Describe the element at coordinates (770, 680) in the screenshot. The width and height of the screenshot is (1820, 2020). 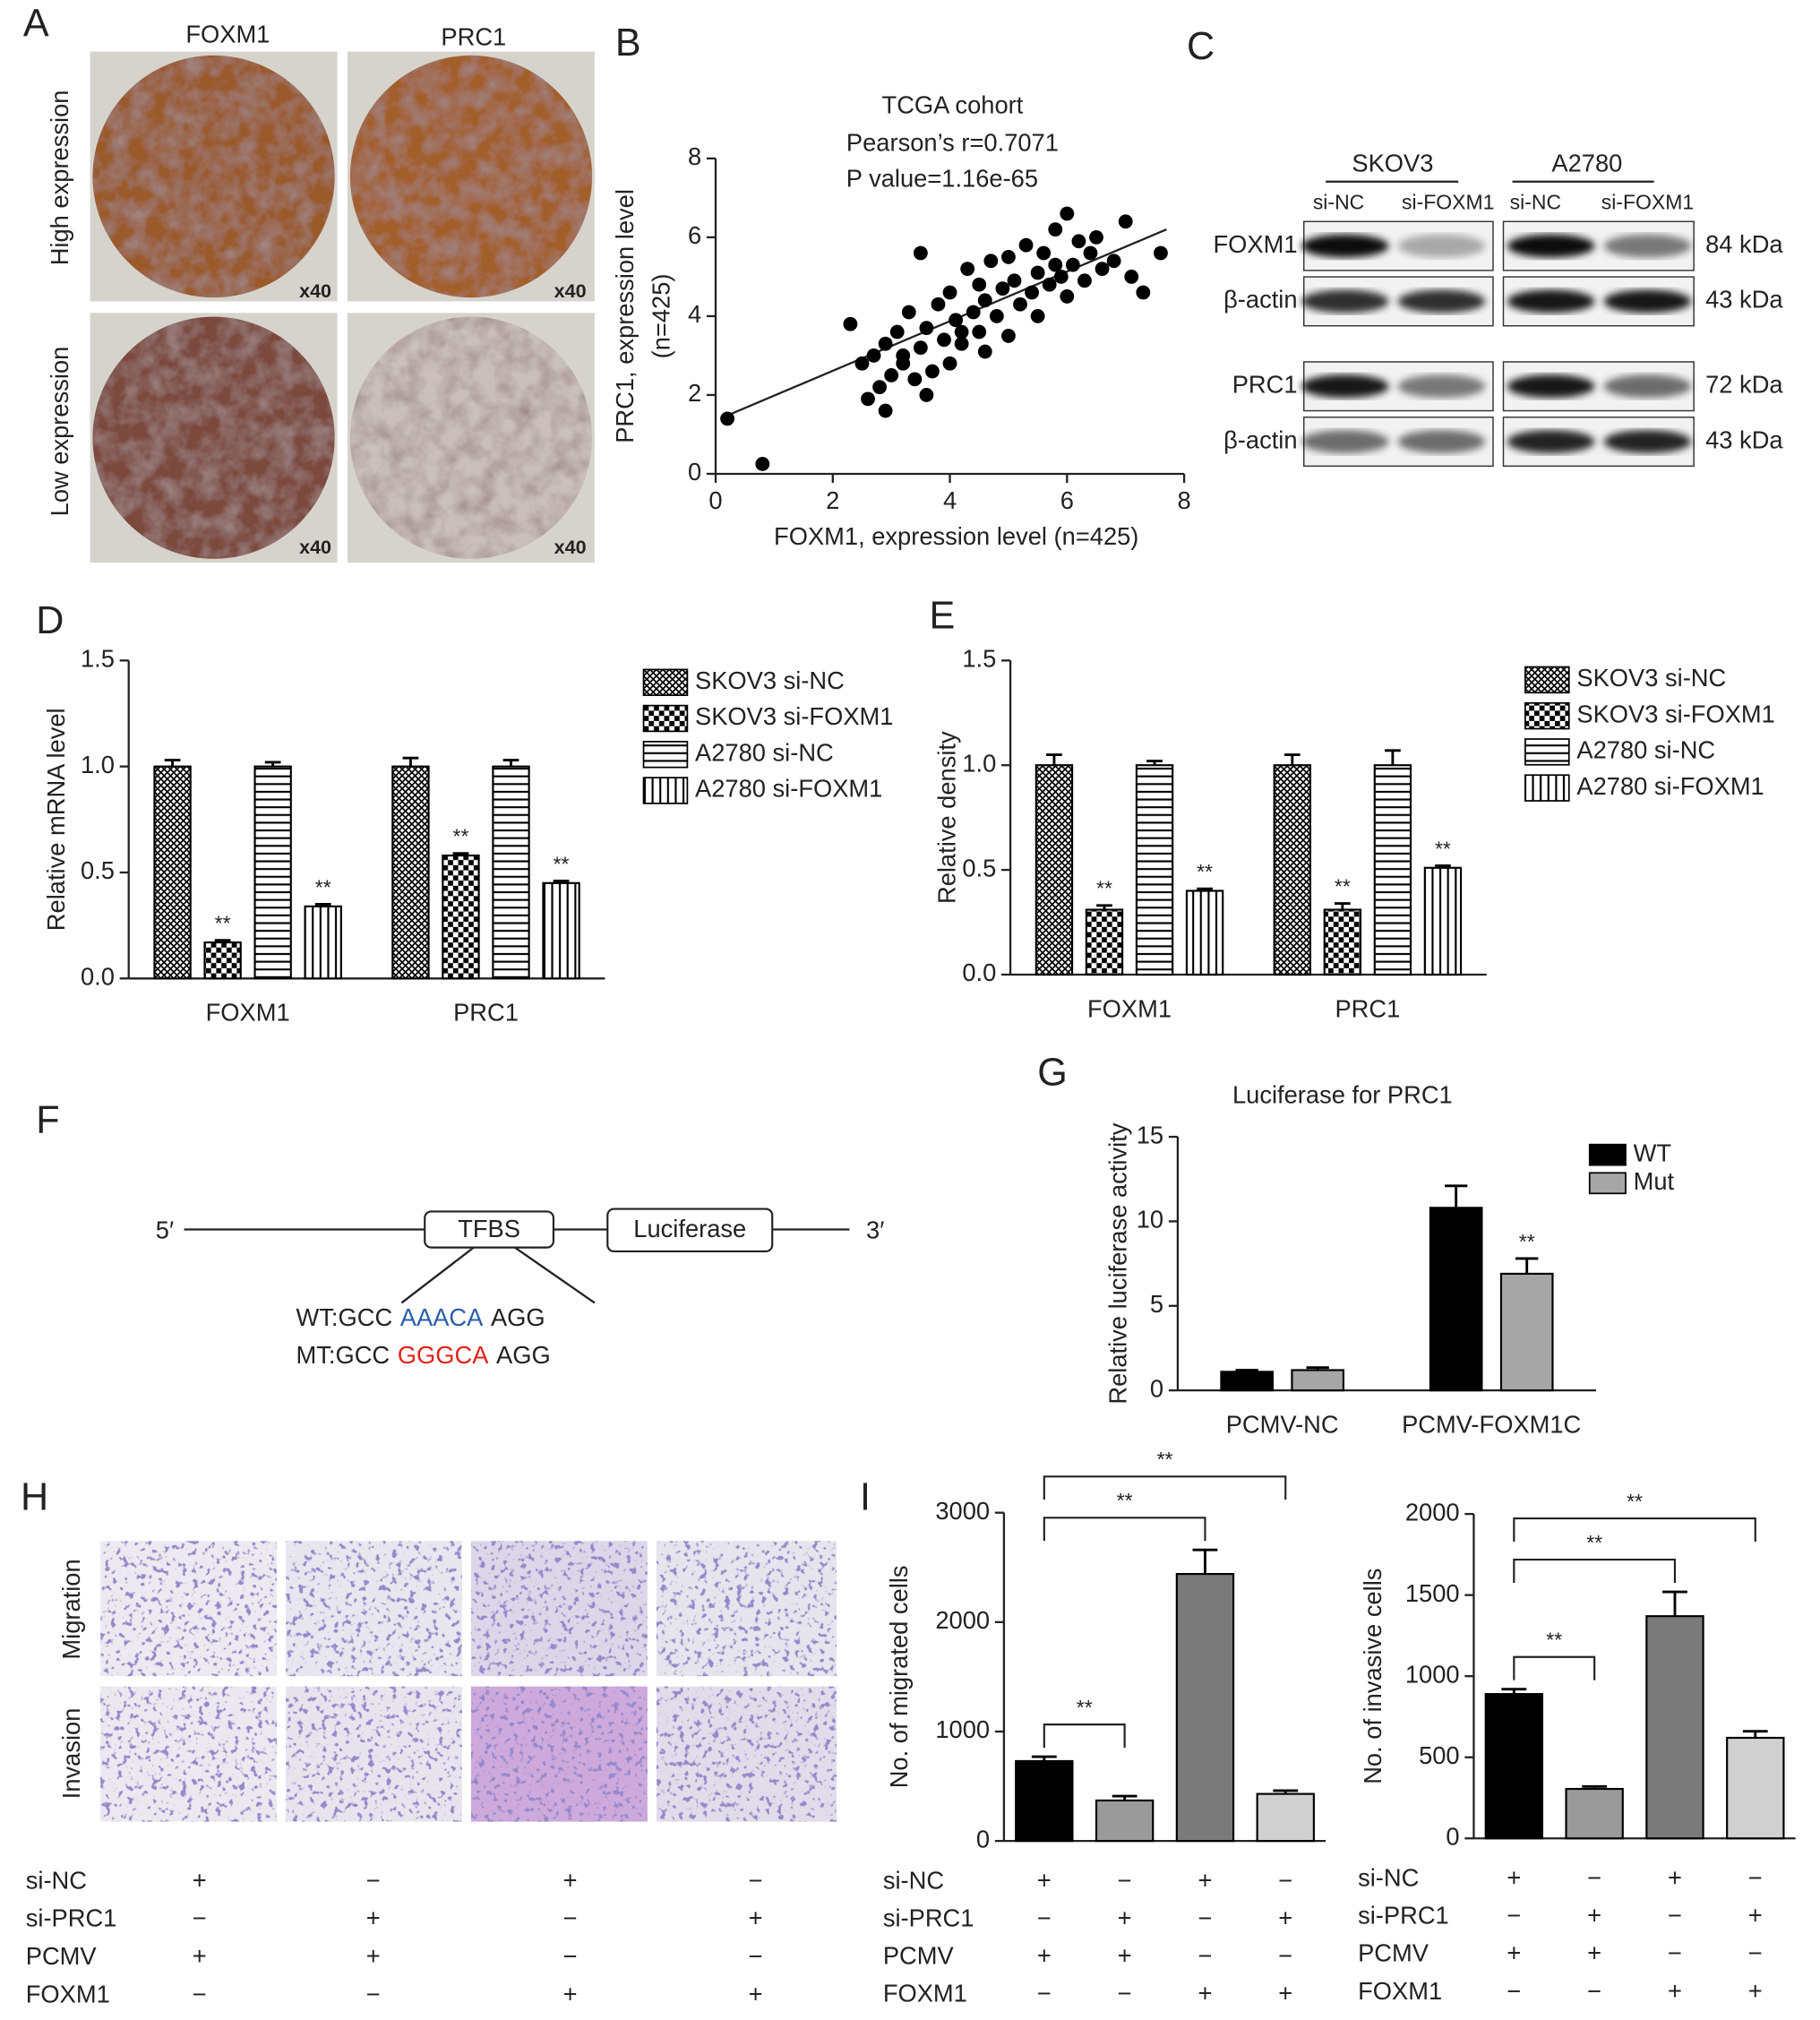
I see `legend-label: SKOV3 si-NC` at that location.